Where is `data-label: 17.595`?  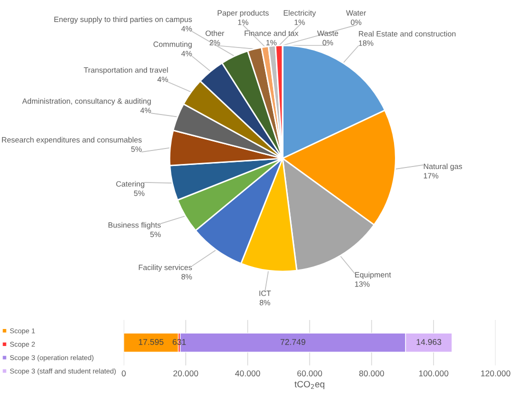
data-label: 17.595 is located at coordinates (151, 342).